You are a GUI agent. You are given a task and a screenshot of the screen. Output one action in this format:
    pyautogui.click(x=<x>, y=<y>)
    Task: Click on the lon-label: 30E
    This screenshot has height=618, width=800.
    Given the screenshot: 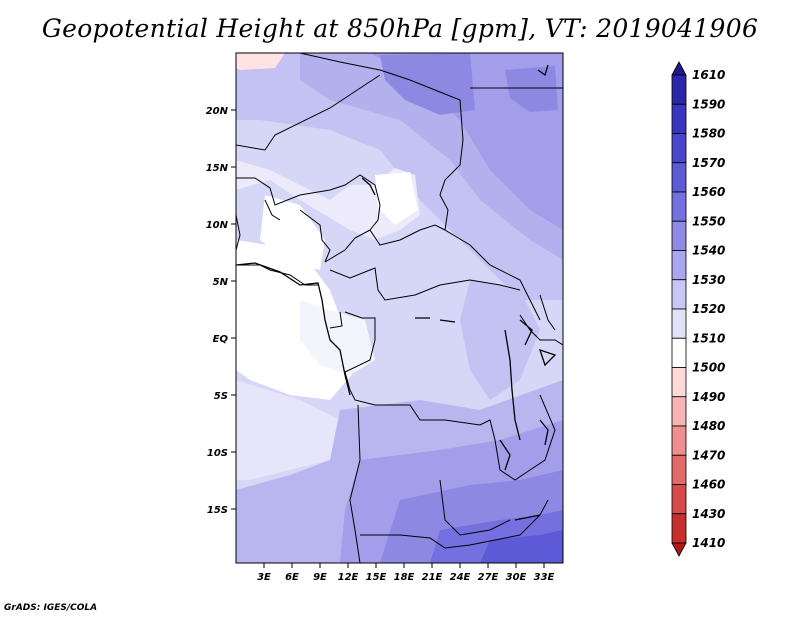 What is the action you would take?
    pyautogui.click(x=516, y=577)
    